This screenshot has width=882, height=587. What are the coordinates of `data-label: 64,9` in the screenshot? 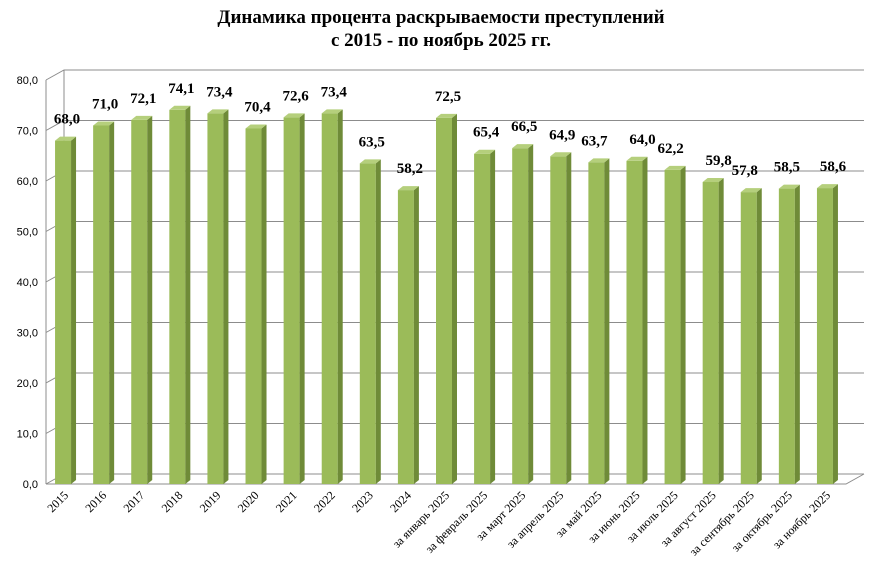 It's located at (562, 135).